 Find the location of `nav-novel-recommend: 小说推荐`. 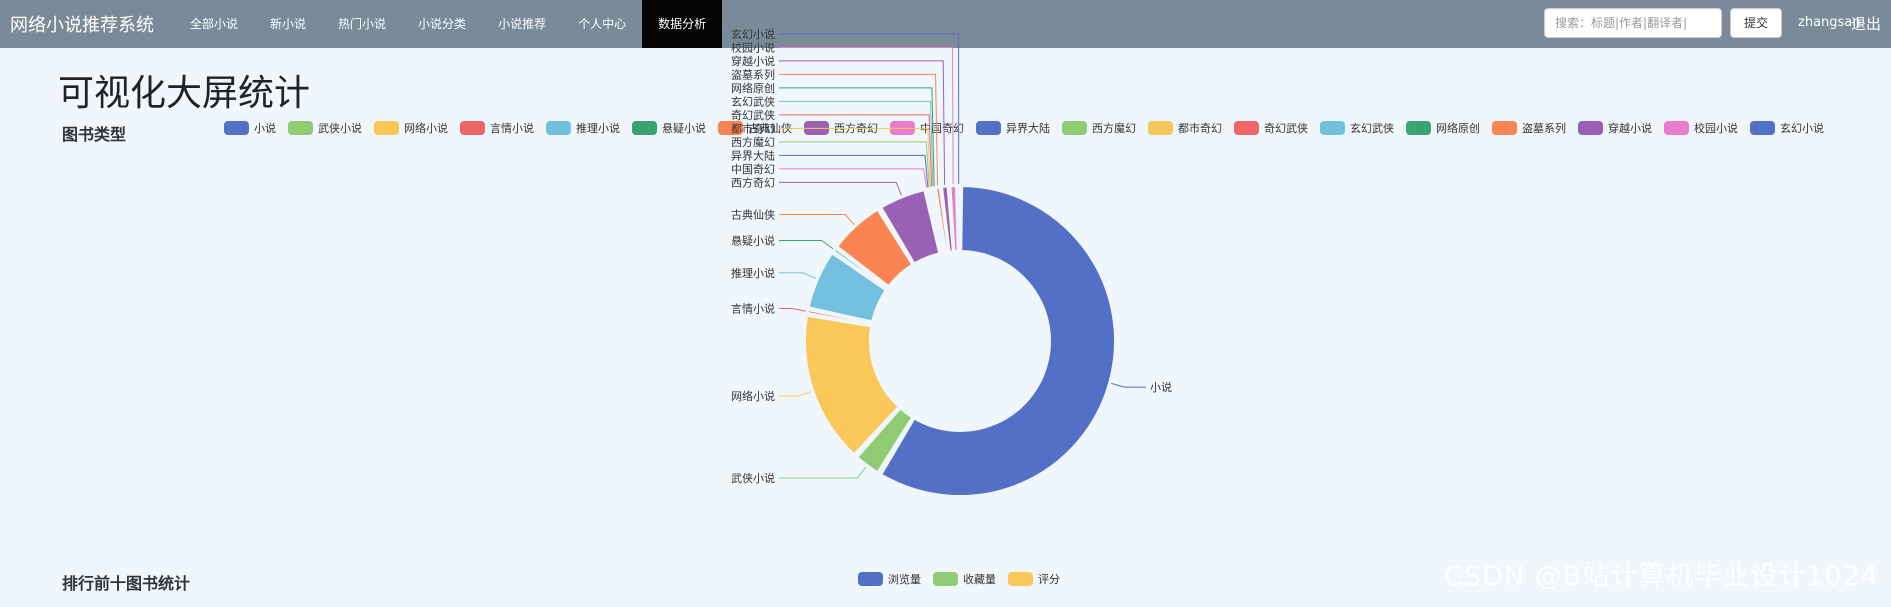

nav-novel-recommend: 小说推荐 is located at coordinates (522, 24).